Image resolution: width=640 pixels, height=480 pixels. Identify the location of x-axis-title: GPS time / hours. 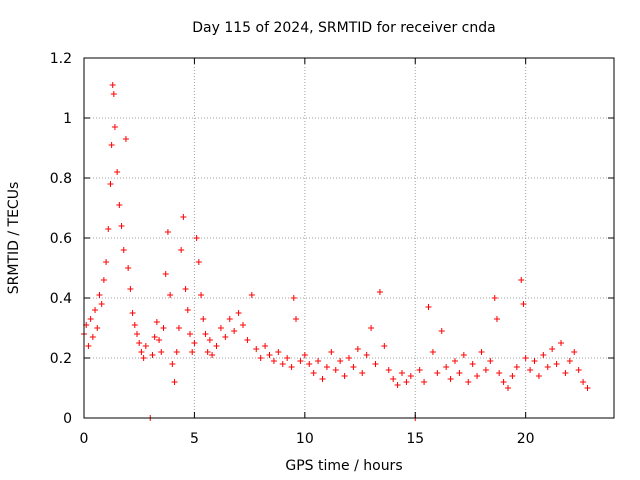
(343, 466).